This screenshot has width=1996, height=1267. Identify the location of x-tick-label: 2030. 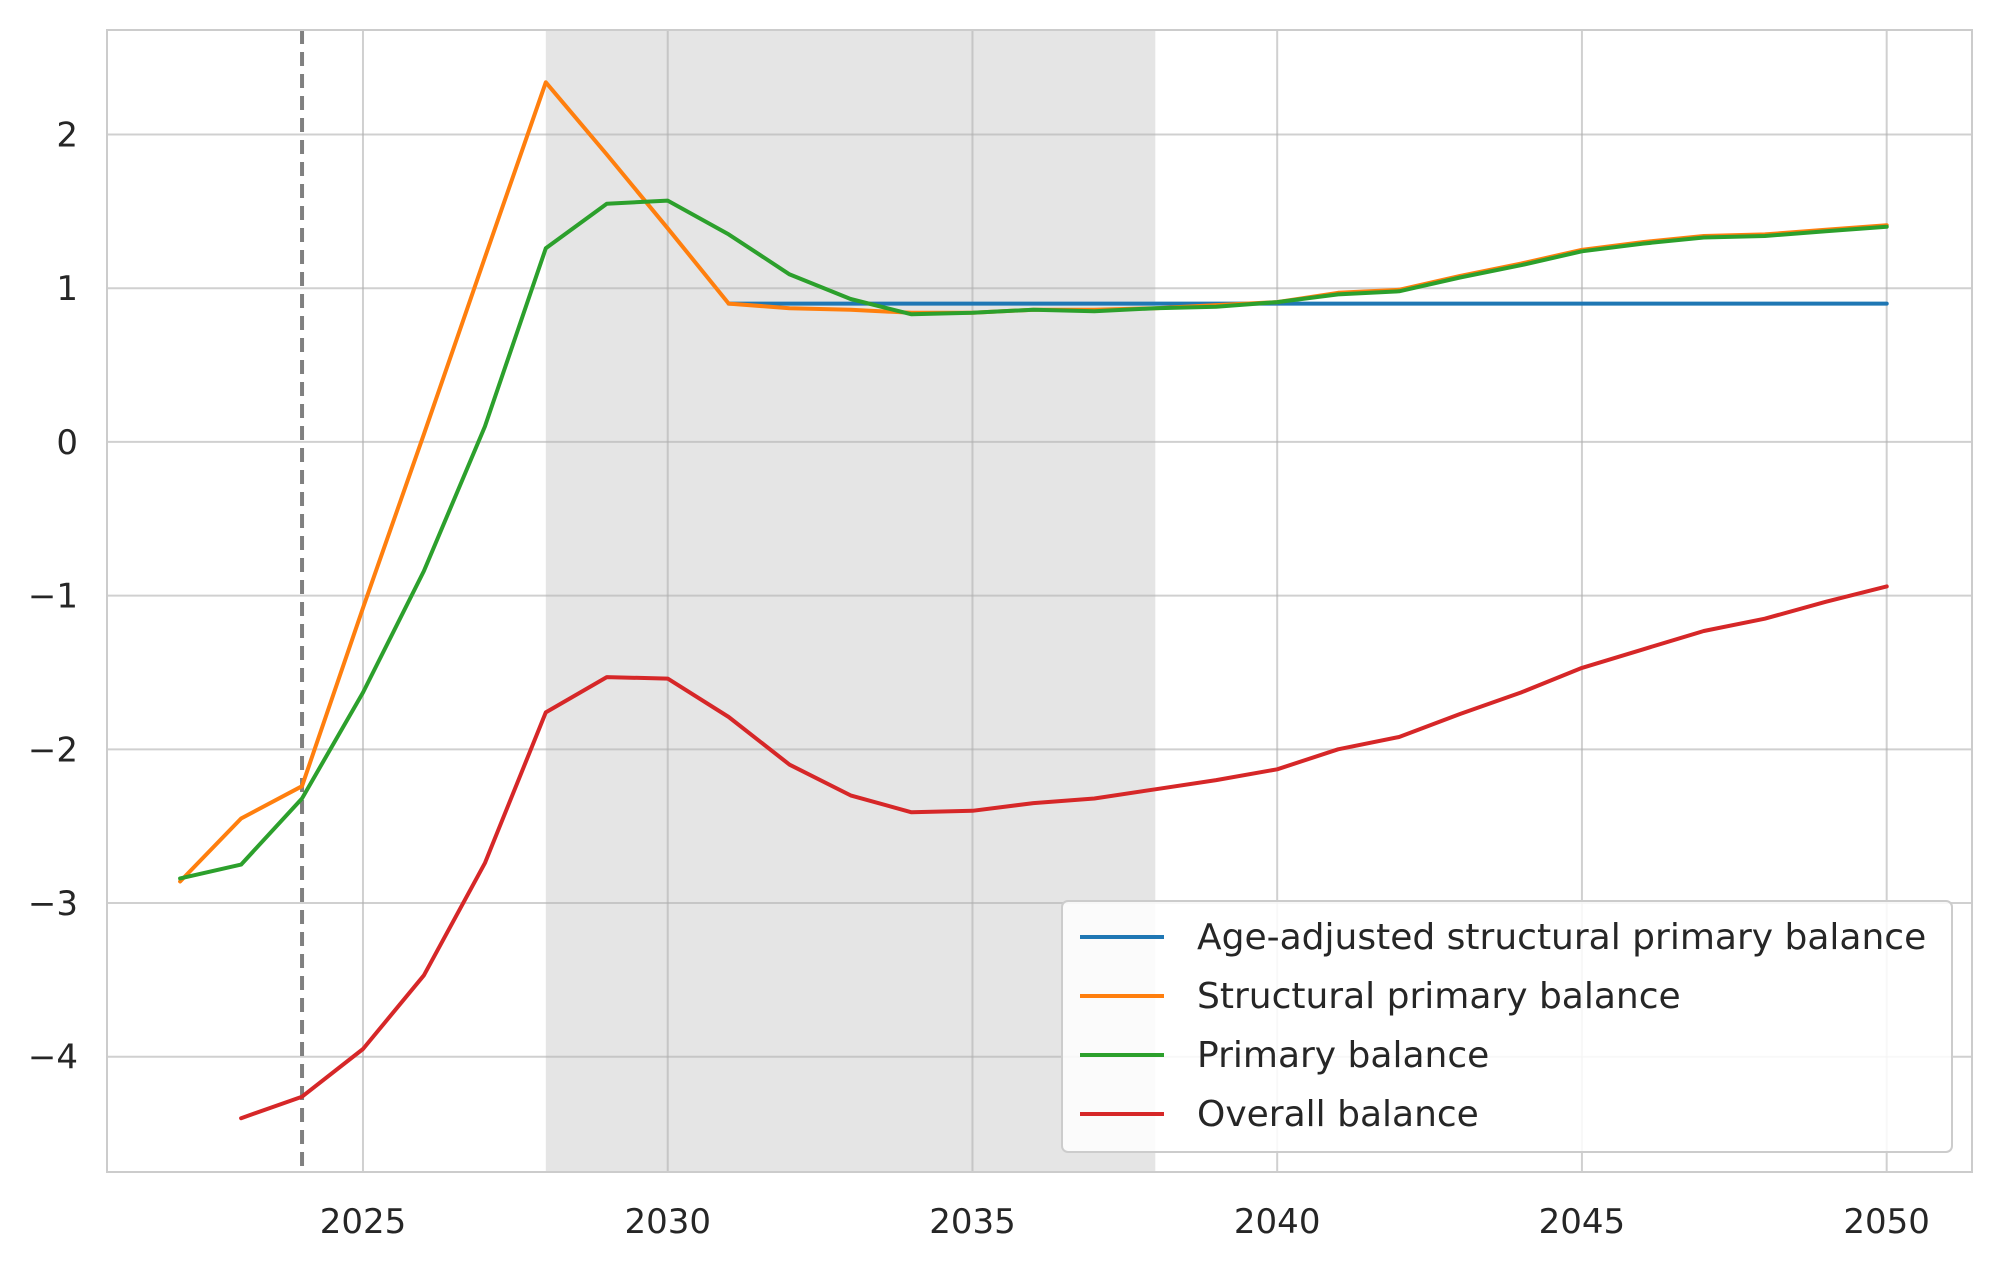
(667, 1222).